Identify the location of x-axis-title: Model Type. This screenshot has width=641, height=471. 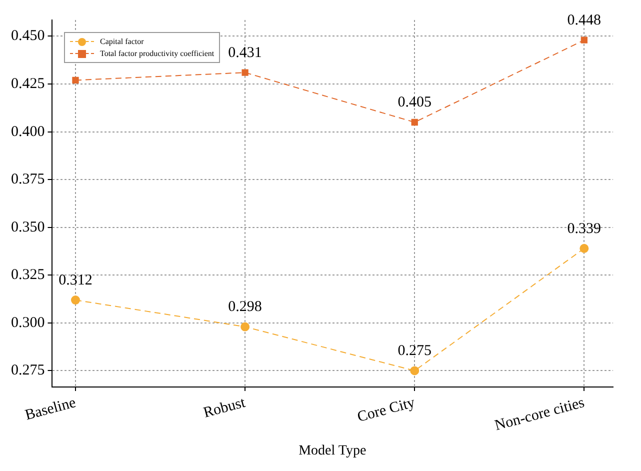
(332, 450).